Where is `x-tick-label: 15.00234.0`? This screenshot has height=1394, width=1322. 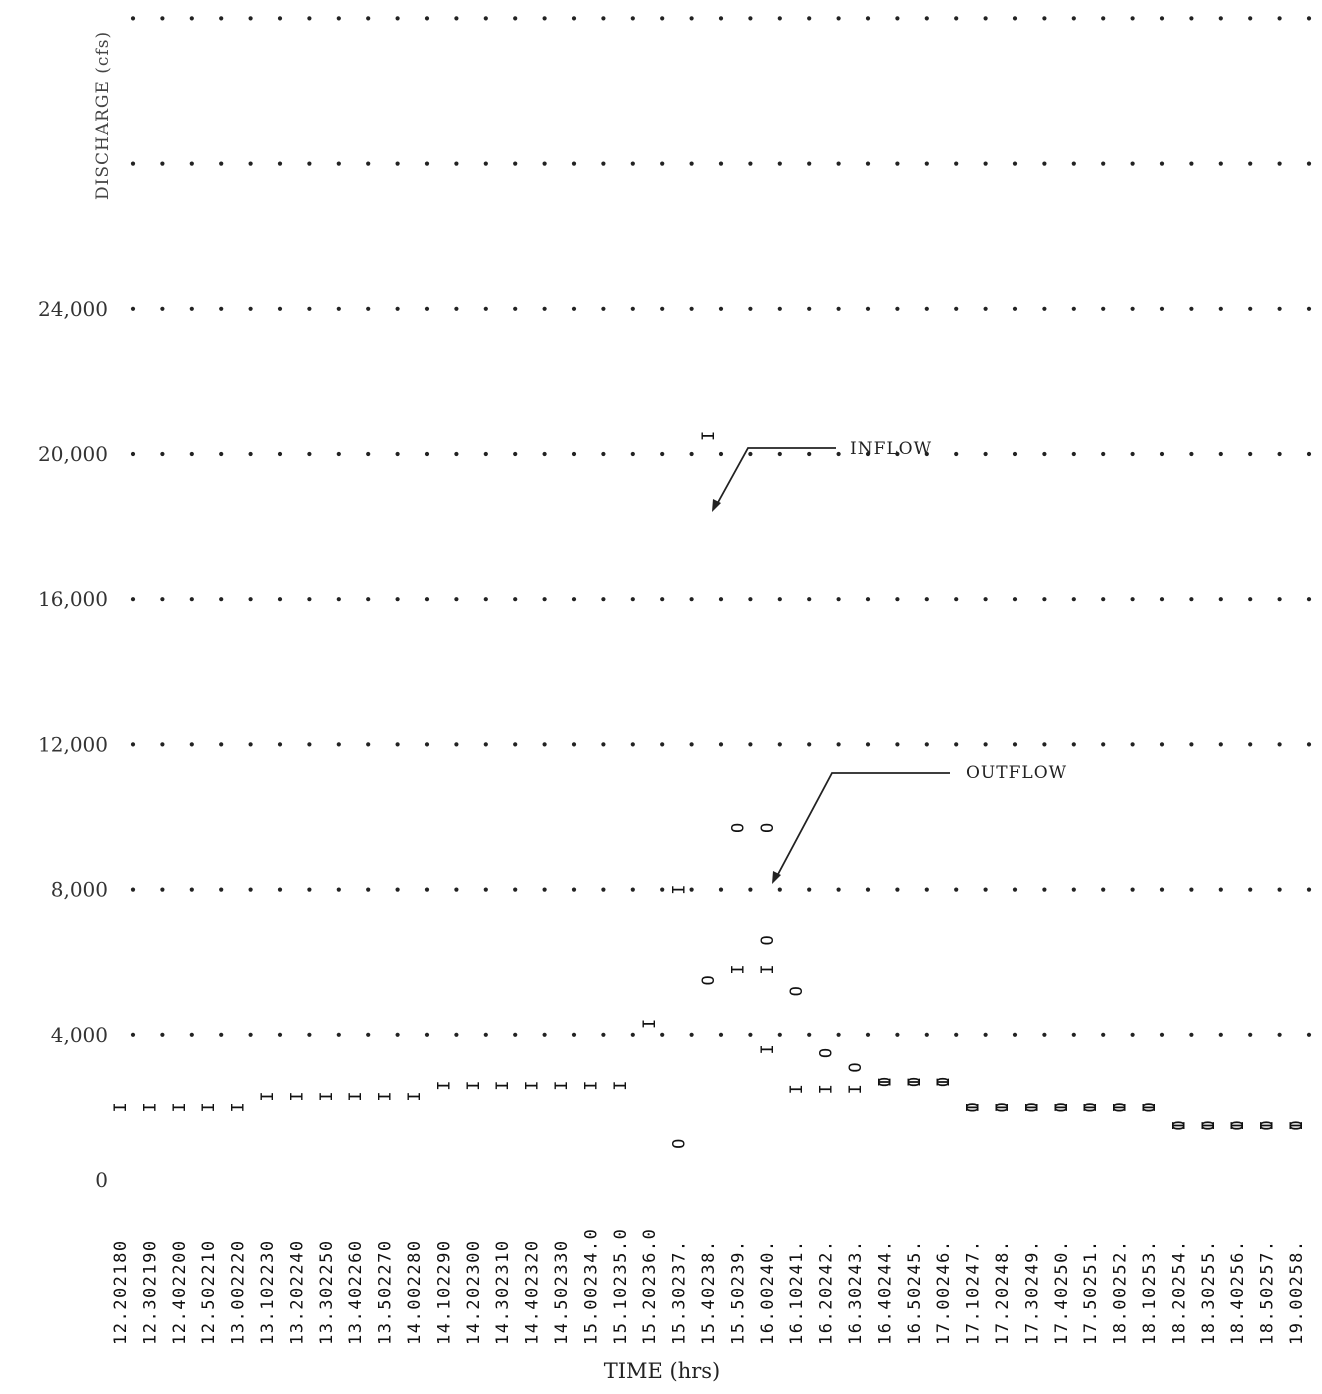 x-tick-label: 15.00234.0 is located at coordinates (591, 1286).